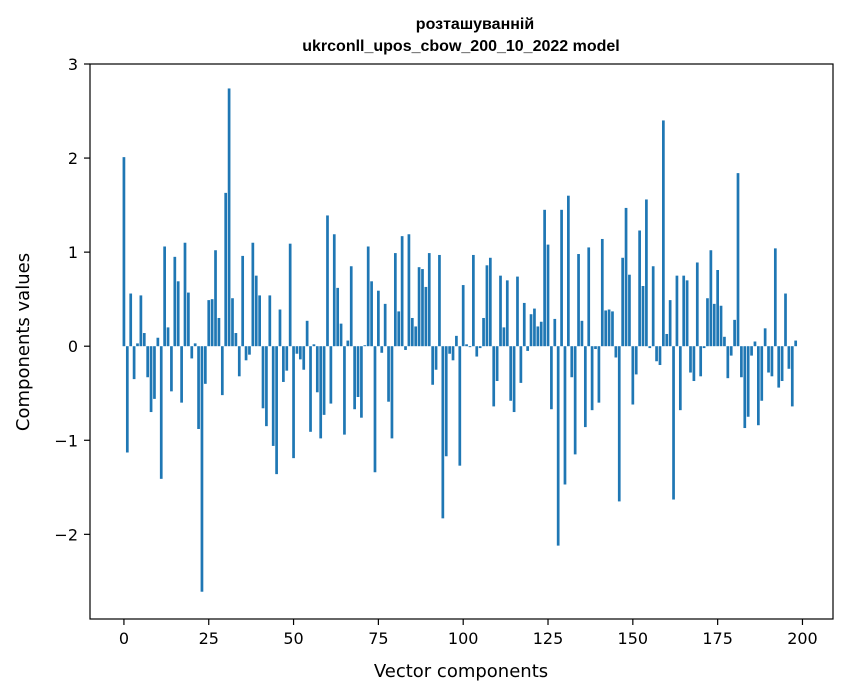 Image resolution: width=847 pixels, height=696 pixels. What do you see at coordinates (124, 638) in the screenshot?
I see `x-tick-label: 0` at bounding box center [124, 638].